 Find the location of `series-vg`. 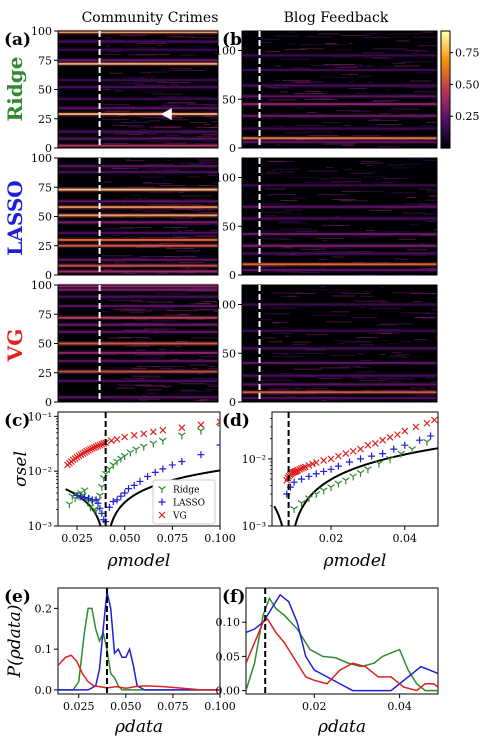

series-vg is located at coordinates (142, 443).